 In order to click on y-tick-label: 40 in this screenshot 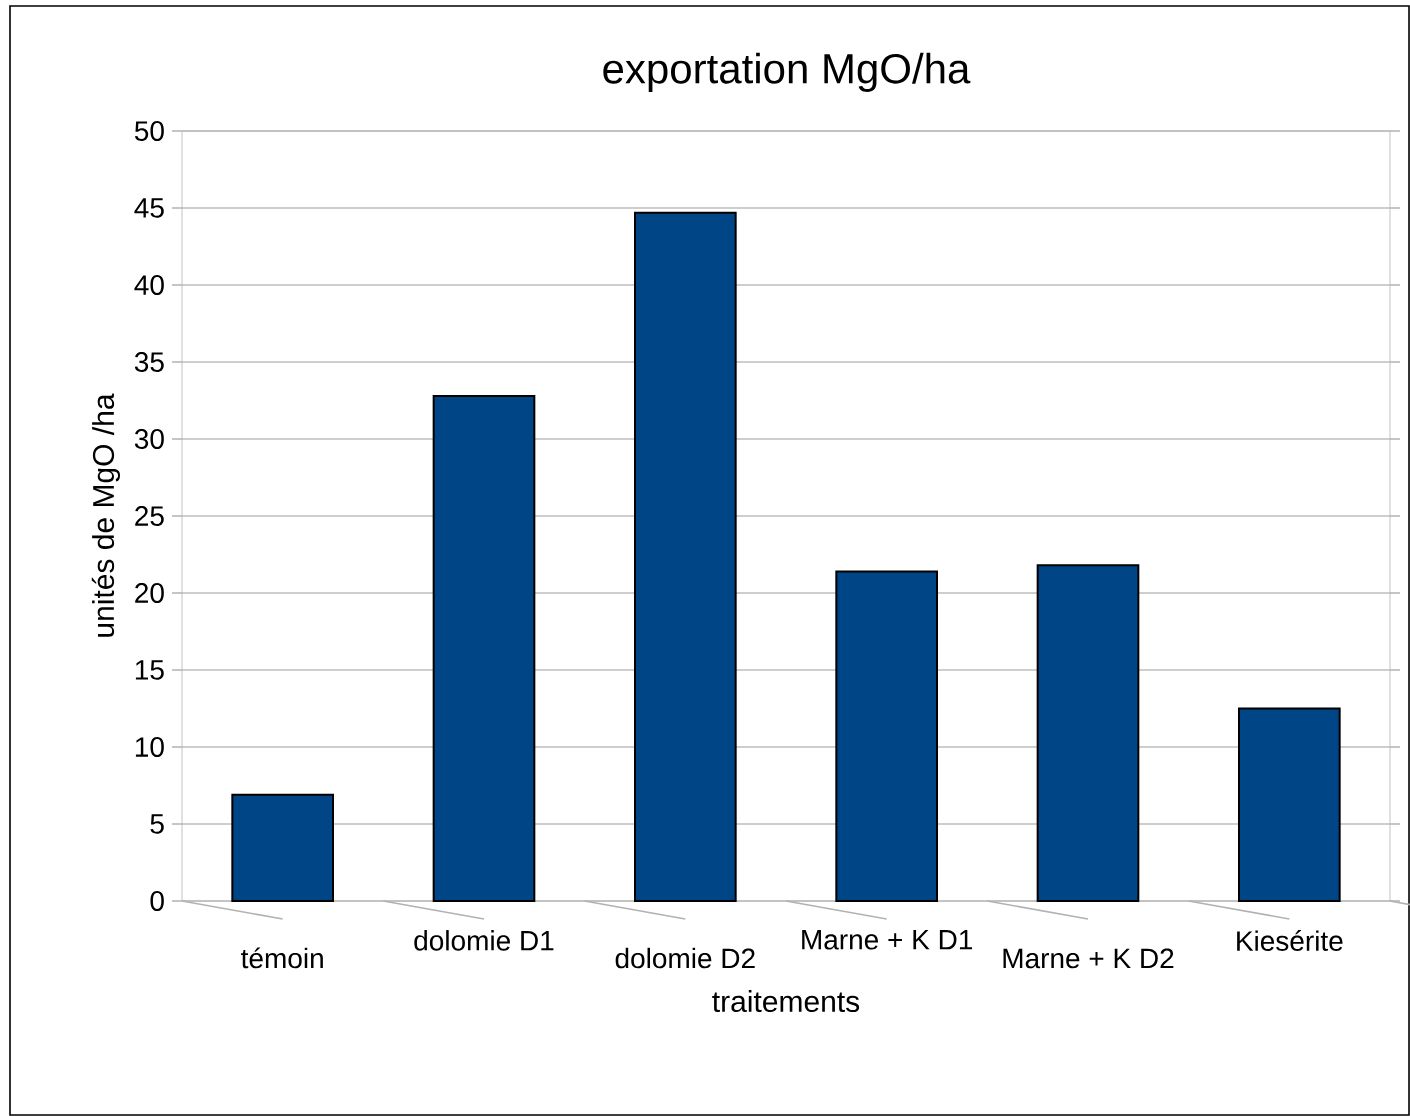, I will do `click(149, 285)`.